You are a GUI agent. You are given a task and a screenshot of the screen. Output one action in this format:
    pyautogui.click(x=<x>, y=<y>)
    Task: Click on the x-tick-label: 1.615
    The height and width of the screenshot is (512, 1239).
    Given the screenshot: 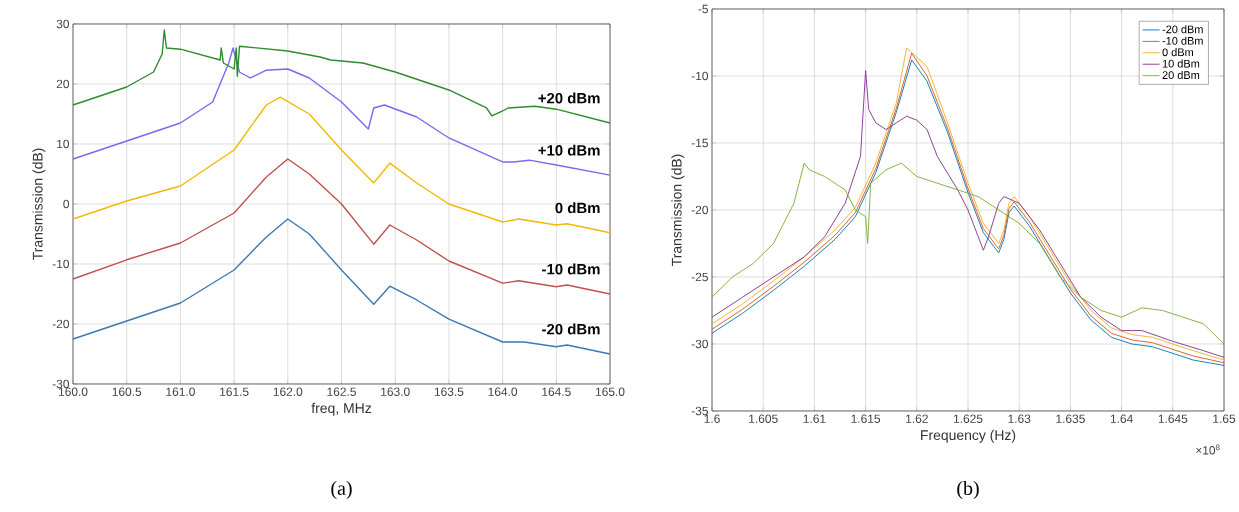 What is the action you would take?
    pyautogui.click(x=866, y=418)
    